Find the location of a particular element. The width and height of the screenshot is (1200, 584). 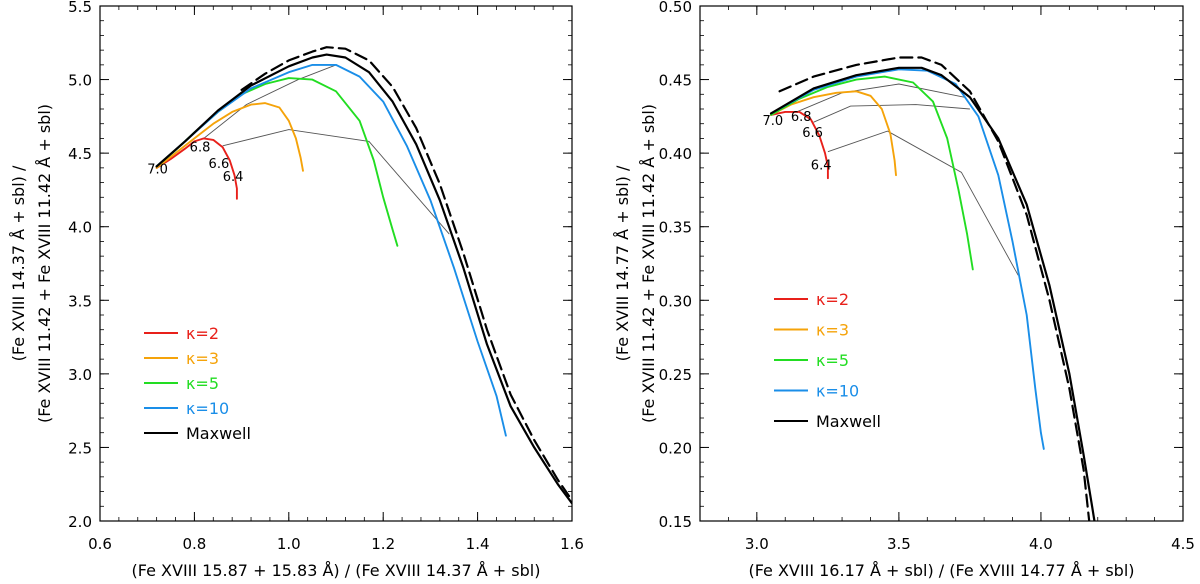

y-tick-label: 0.15 is located at coordinates (675, 522).